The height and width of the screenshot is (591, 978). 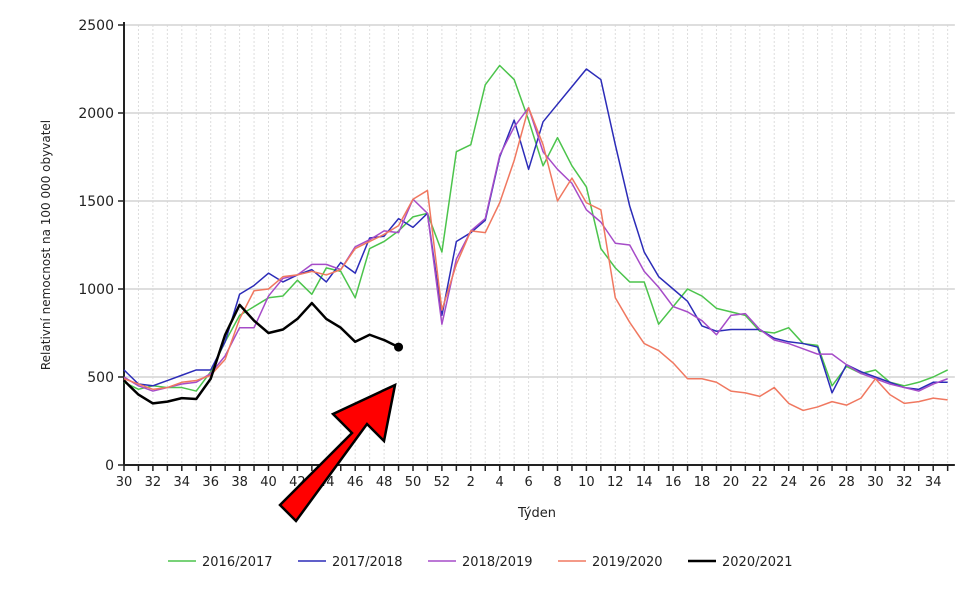 What do you see at coordinates (586, 482) in the screenshot?
I see `x-tick-label: 10` at bounding box center [586, 482].